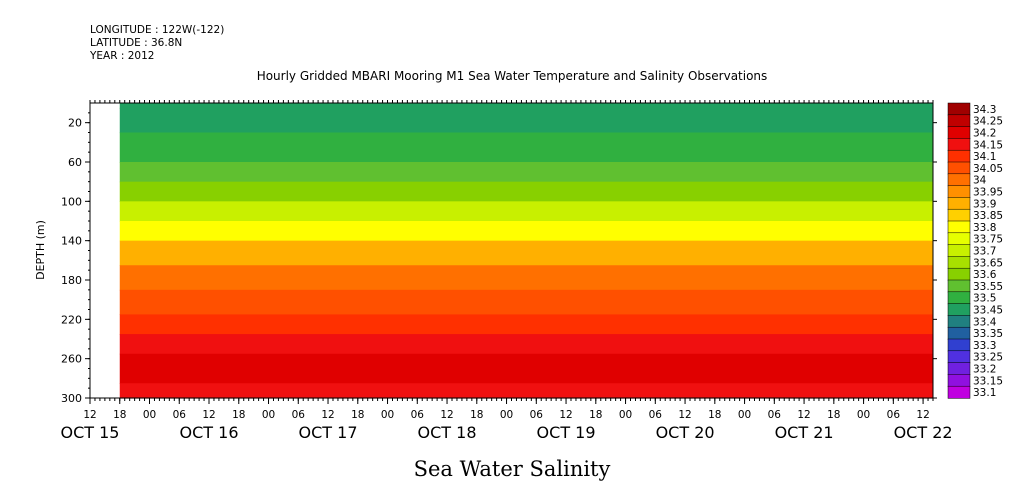  Describe the element at coordinates (984, 299) in the screenshot. I see `colorbar-label: 33.5` at that location.